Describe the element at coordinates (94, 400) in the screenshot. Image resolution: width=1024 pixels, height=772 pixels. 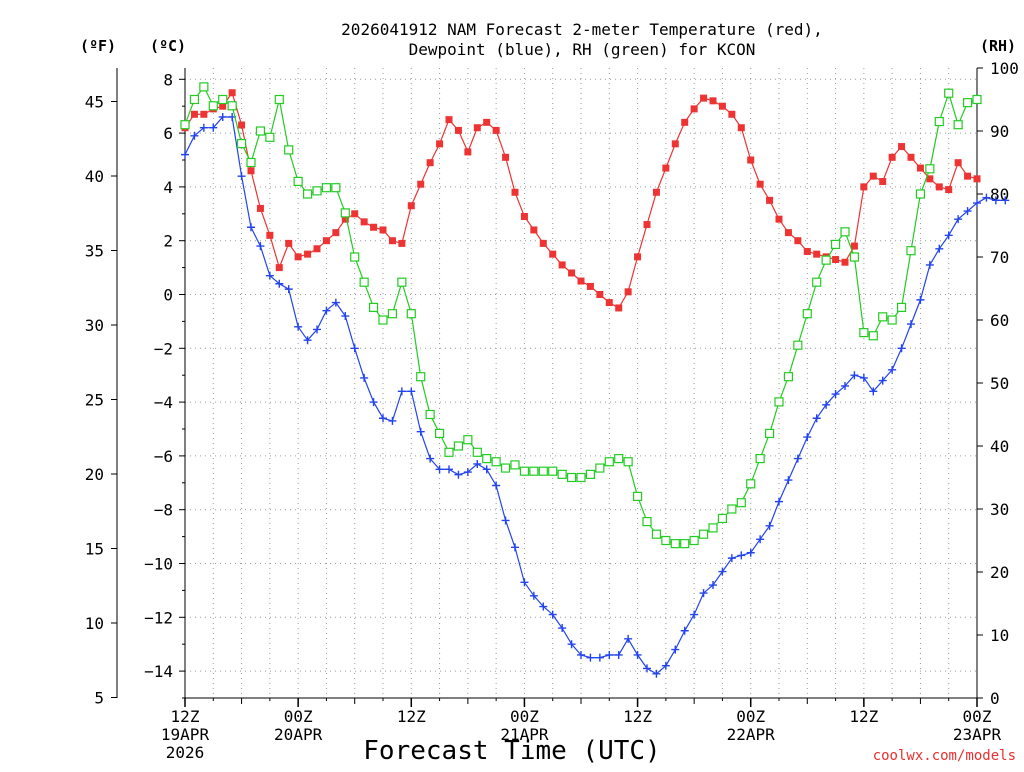
I see `fahrenheit-tick-label: 25` at that location.